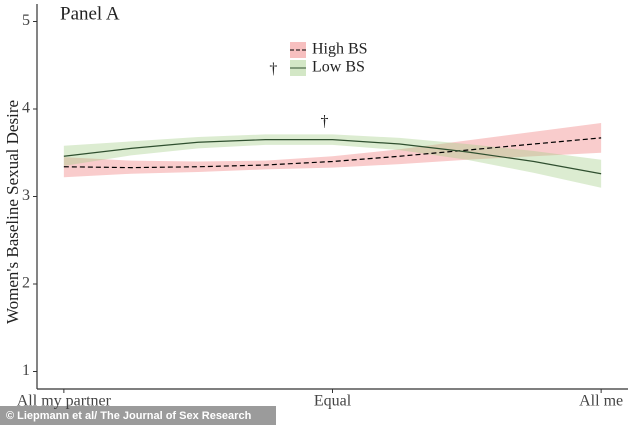 This screenshot has width=634, height=425. I want to click on y-tick-label: 2, so click(26, 283).